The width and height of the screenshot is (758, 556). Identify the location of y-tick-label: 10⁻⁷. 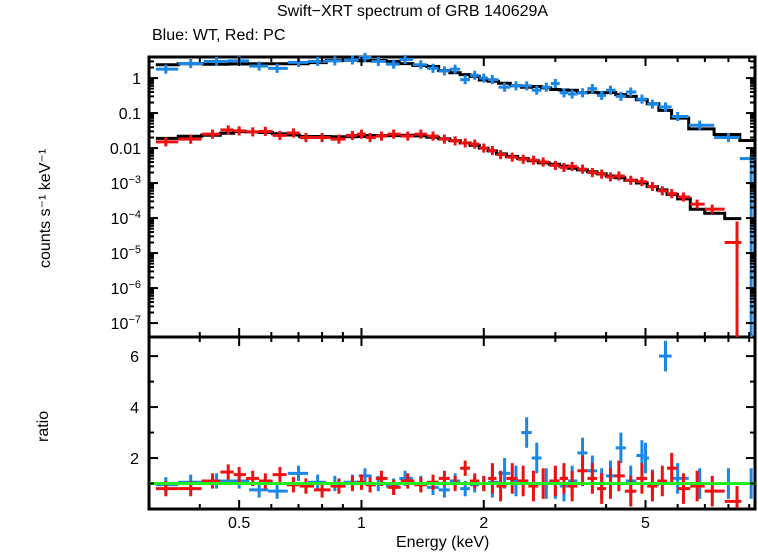
(126, 323).